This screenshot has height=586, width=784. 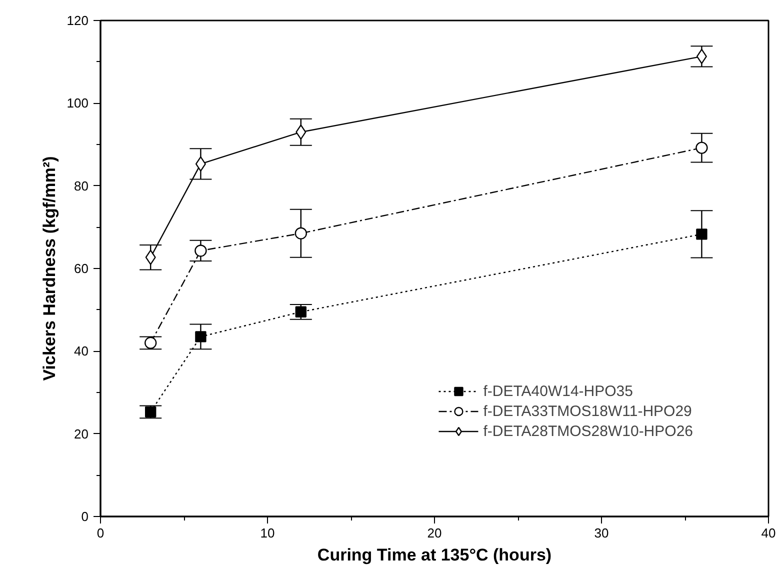 I want to click on y-tick-label: 80, so click(x=81, y=186).